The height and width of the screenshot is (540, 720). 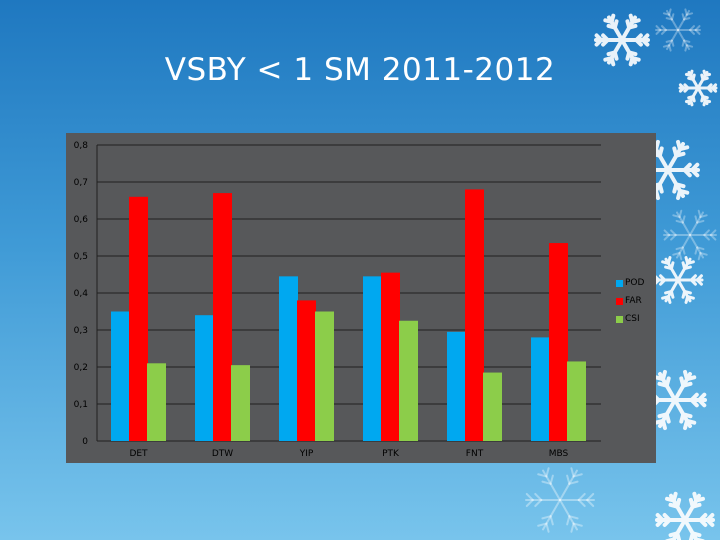 What do you see at coordinates (240, 403) in the screenshot?
I see `bar-csi-dtw` at bounding box center [240, 403].